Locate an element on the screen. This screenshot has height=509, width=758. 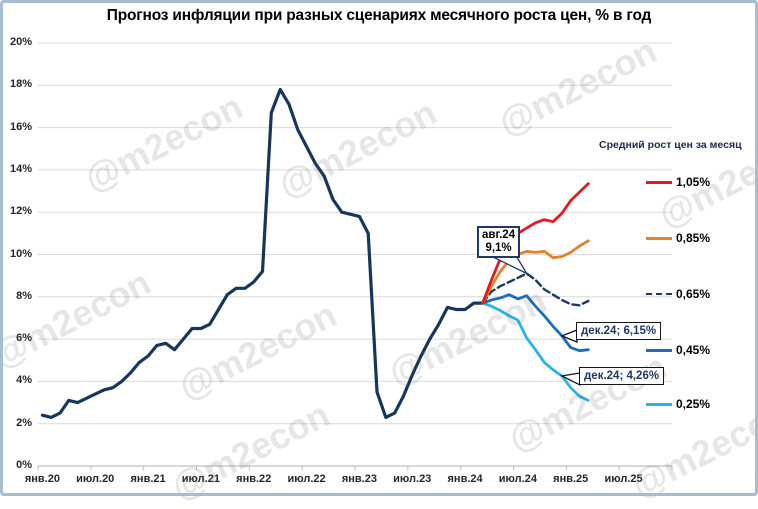
y-tick-label: 14% is located at coordinates (20, 168).